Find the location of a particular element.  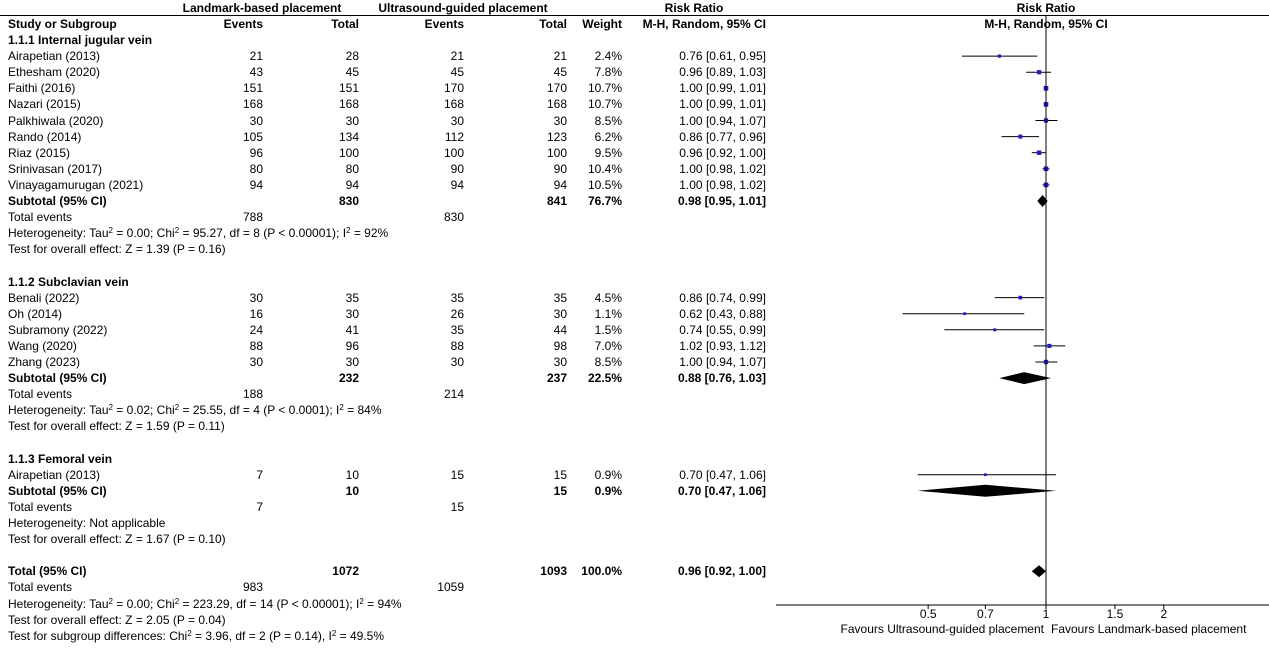

weight-cell: 7.8% is located at coordinates (608, 72).